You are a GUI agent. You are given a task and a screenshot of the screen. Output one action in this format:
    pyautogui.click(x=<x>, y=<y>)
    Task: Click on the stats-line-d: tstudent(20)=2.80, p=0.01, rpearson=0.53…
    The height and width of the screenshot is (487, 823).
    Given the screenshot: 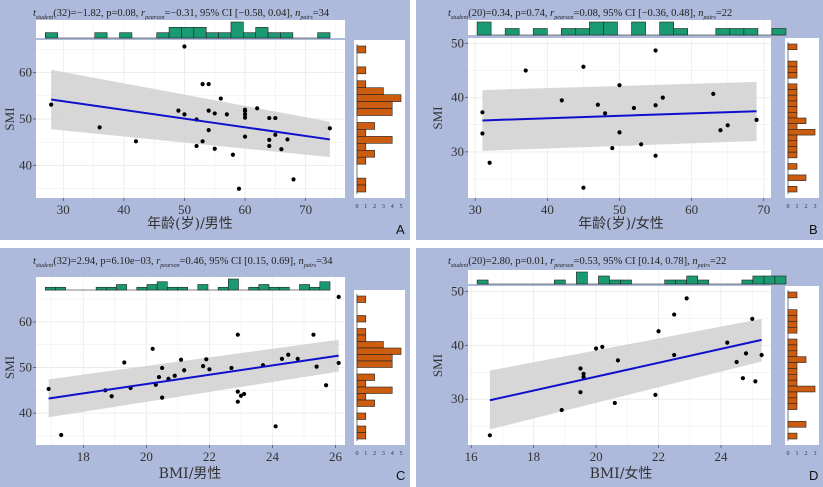 What is the action you would take?
    pyautogui.click(x=587, y=263)
    